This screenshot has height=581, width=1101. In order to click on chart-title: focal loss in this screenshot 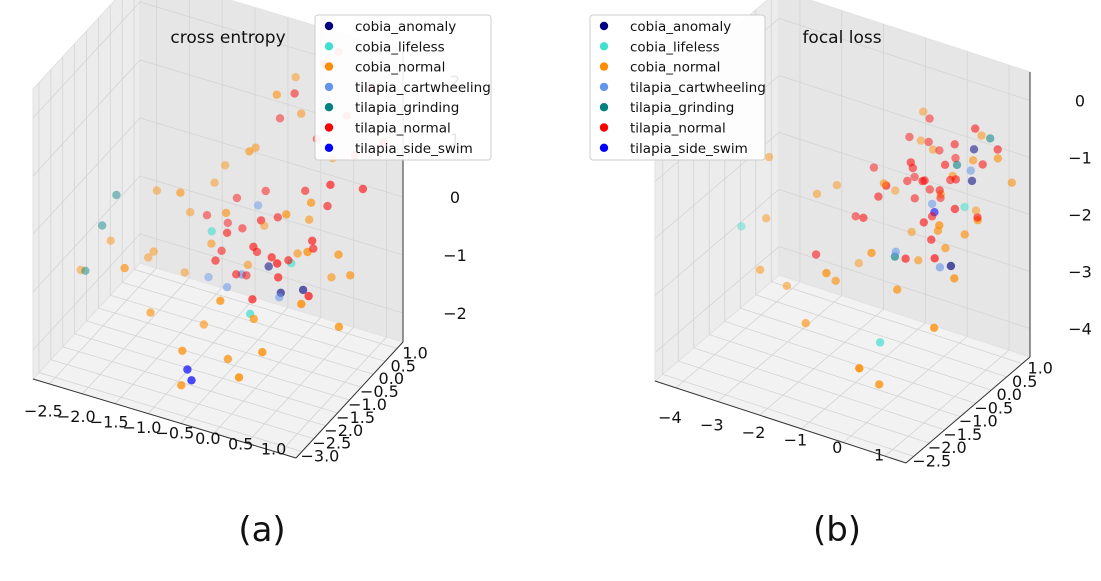, I will do `click(841, 38)`.